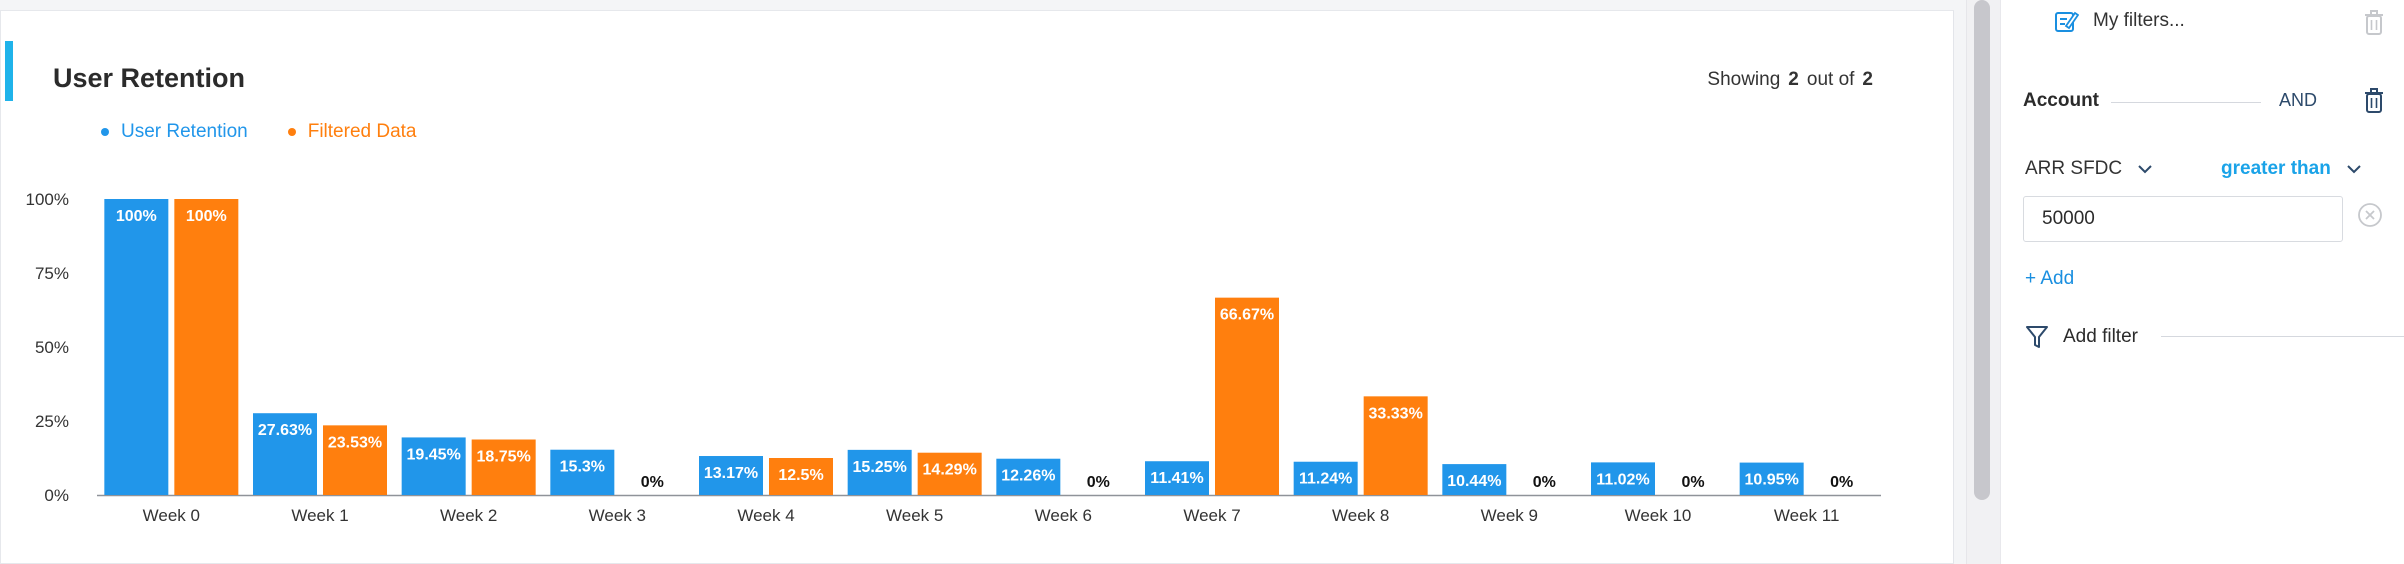 The height and width of the screenshot is (564, 2404). What do you see at coordinates (468, 515) in the screenshot?
I see `x-tick-label: Week 2` at bounding box center [468, 515].